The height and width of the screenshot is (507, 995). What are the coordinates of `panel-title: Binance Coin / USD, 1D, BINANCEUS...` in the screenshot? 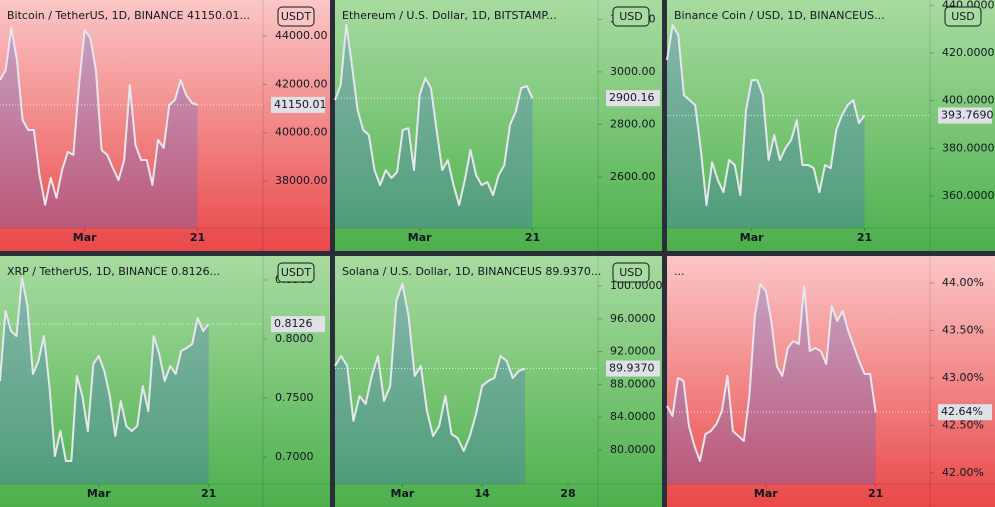 It's located at (779, 15).